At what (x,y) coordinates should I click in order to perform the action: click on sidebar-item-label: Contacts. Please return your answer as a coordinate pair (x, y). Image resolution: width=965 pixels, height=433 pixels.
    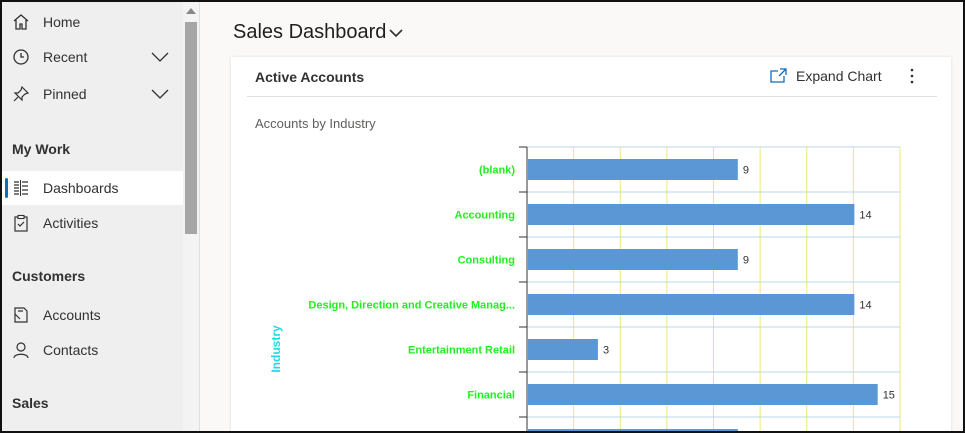
    Looking at the image, I should click on (71, 350).